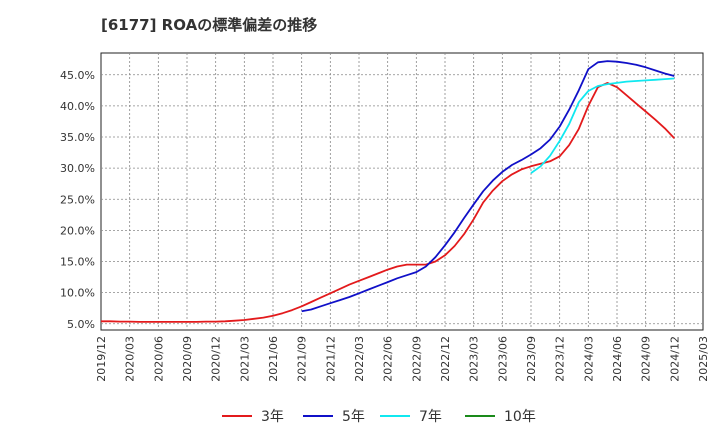 This screenshot has height=440, width=720. Describe the element at coordinates (416, 359) in the screenshot. I see `x-tick-label: 2022/09` at that location.